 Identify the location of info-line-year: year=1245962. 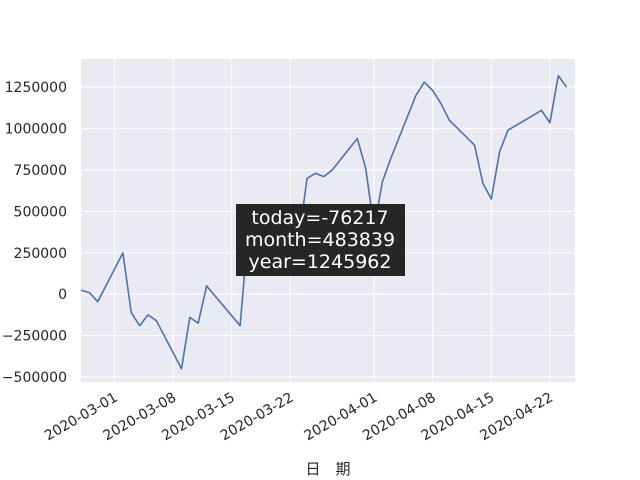
(320, 262).